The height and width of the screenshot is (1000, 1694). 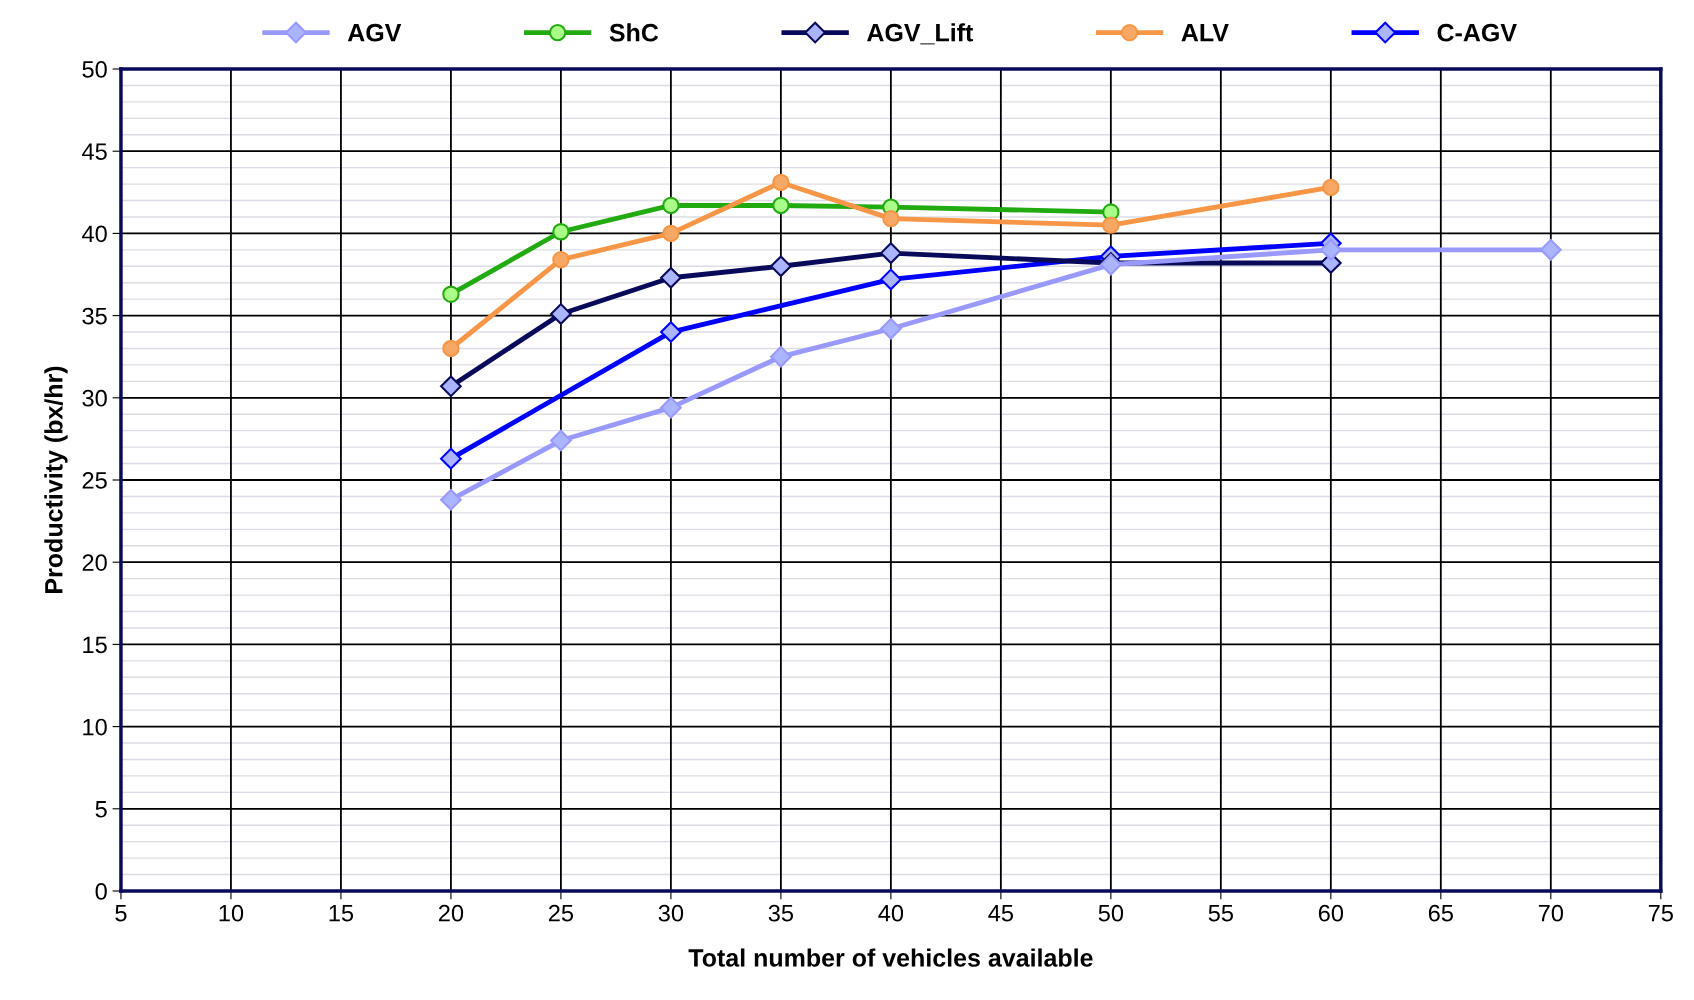 What do you see at coordinates (781, 913) in the screenshot?
I see `x-tick-label: 35` at bounding box center [781, 913].